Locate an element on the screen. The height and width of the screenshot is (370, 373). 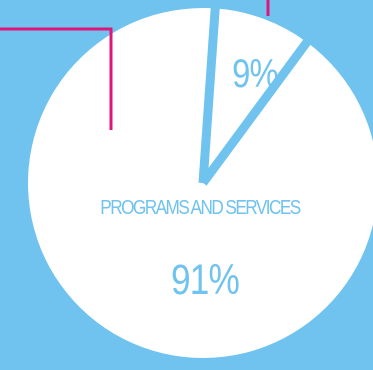
pie-slice-9-percent is located at coordinates (255, 96).